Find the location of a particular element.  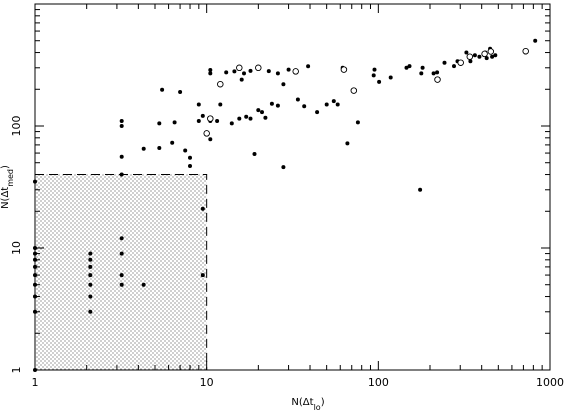

shaded-region is located at coordinates (121, 272).